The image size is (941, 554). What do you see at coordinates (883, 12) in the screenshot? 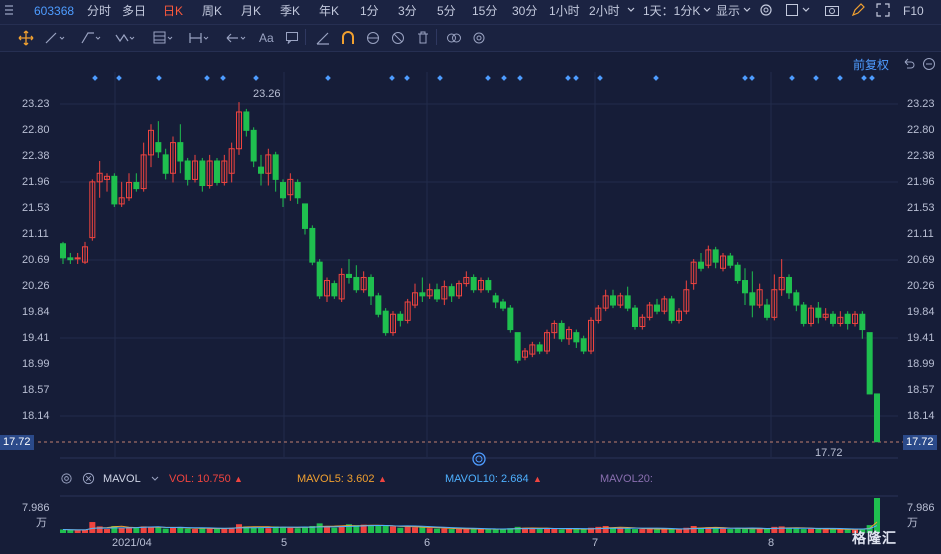
I see `fullscreen-icon` at bounding box center [883, 12].